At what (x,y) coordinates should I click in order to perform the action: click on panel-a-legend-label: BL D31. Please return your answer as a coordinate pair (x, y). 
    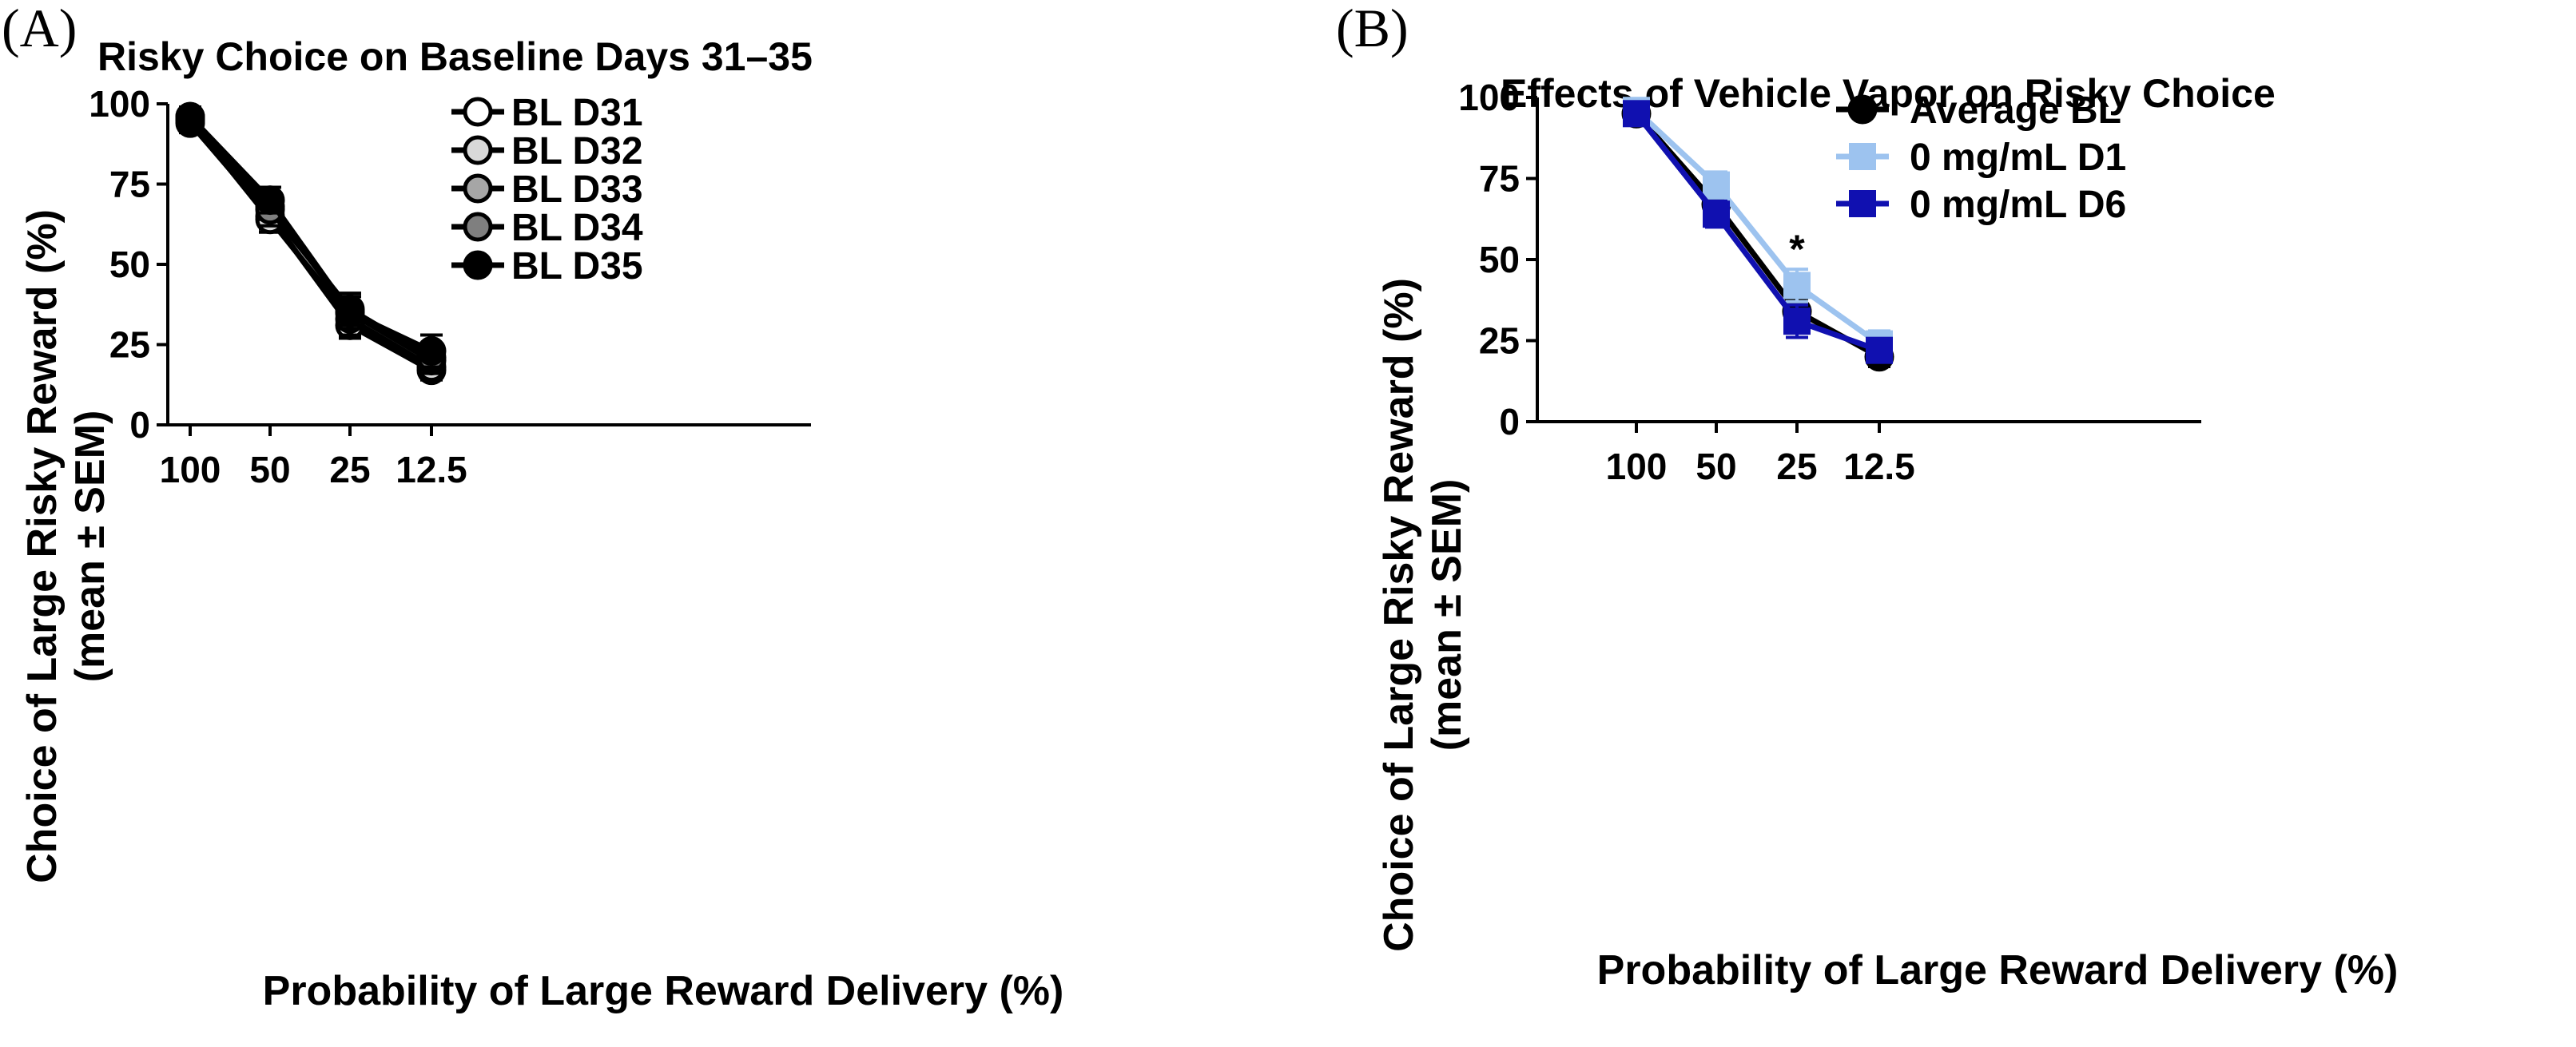
    Looking at the image, I should click on (577, 113).